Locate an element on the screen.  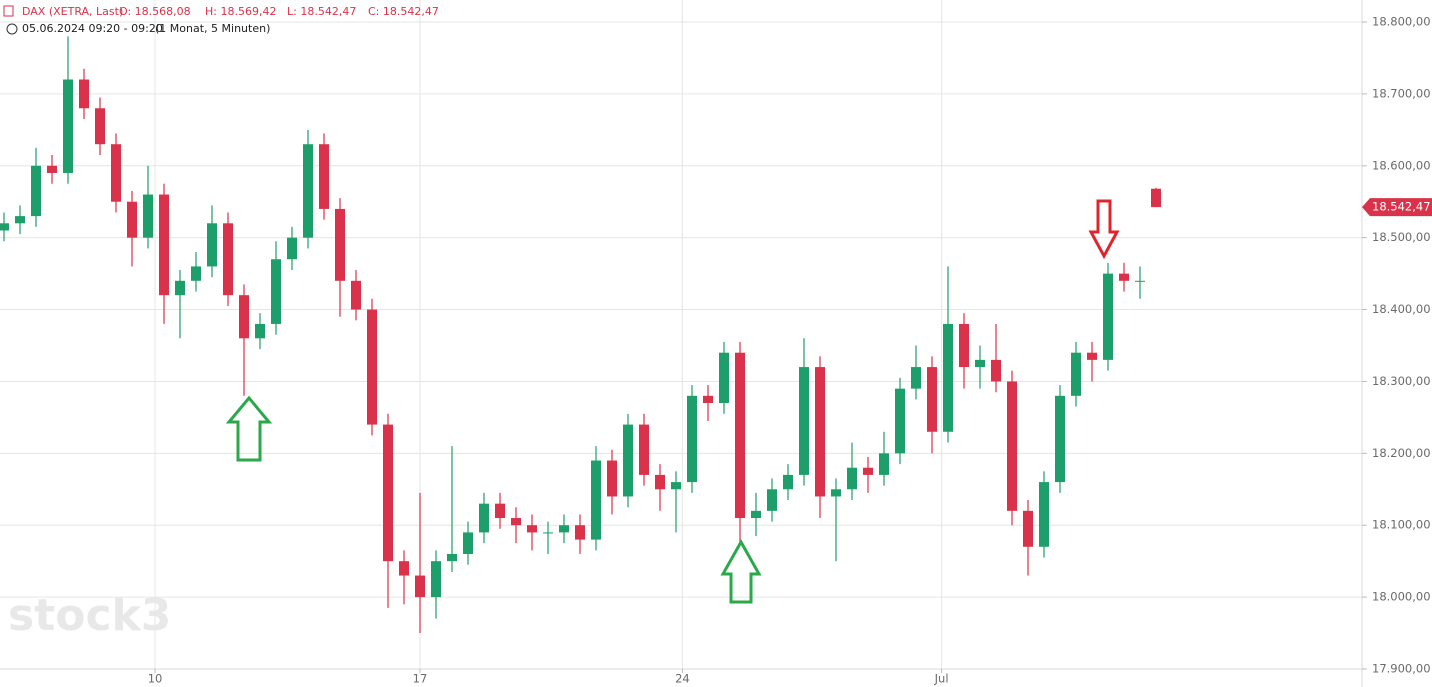
low-label: L: 18.542,47 is located at coordinates (321, 11).